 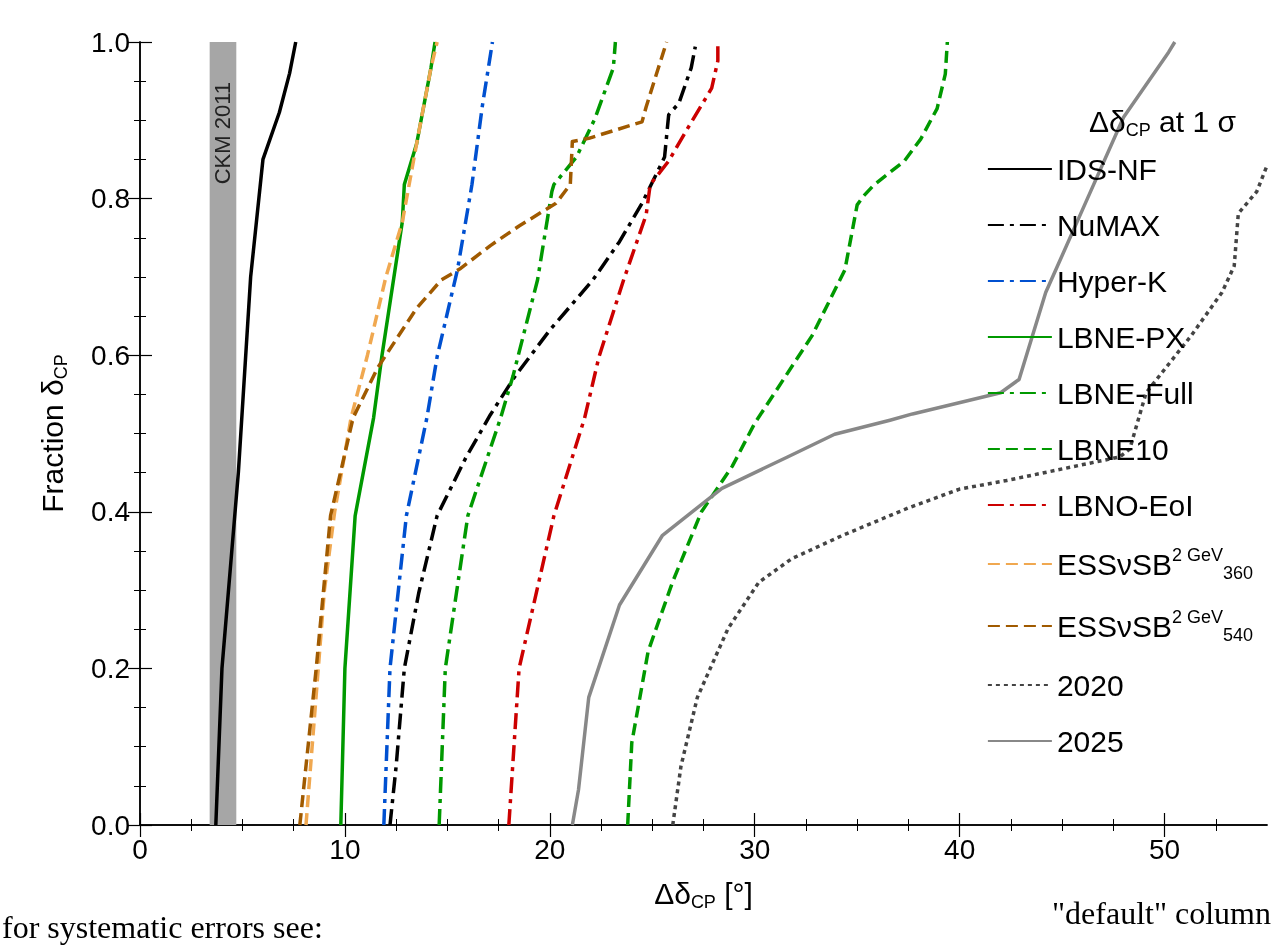 I want to click on legend-label: LBNE-PX, so click(x=1121, y=337).